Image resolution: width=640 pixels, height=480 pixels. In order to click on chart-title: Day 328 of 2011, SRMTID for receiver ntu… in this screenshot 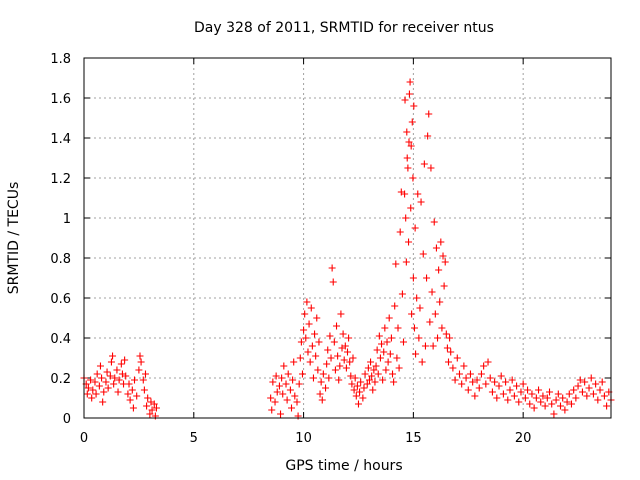, I will do `click(344, 28)`.